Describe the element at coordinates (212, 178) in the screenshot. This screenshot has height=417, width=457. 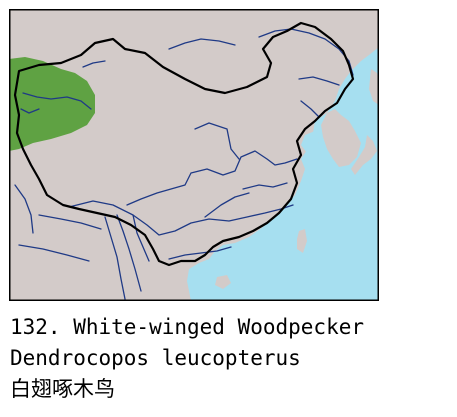
I see `river-yellow` at that location.